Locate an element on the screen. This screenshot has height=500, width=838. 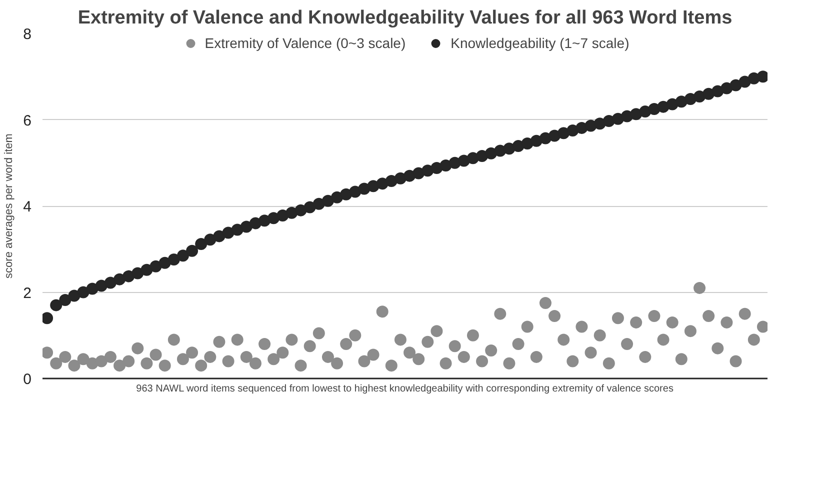
legend-label: Knowledgeability (1~7 scale) is located at coordinates (540, 43).